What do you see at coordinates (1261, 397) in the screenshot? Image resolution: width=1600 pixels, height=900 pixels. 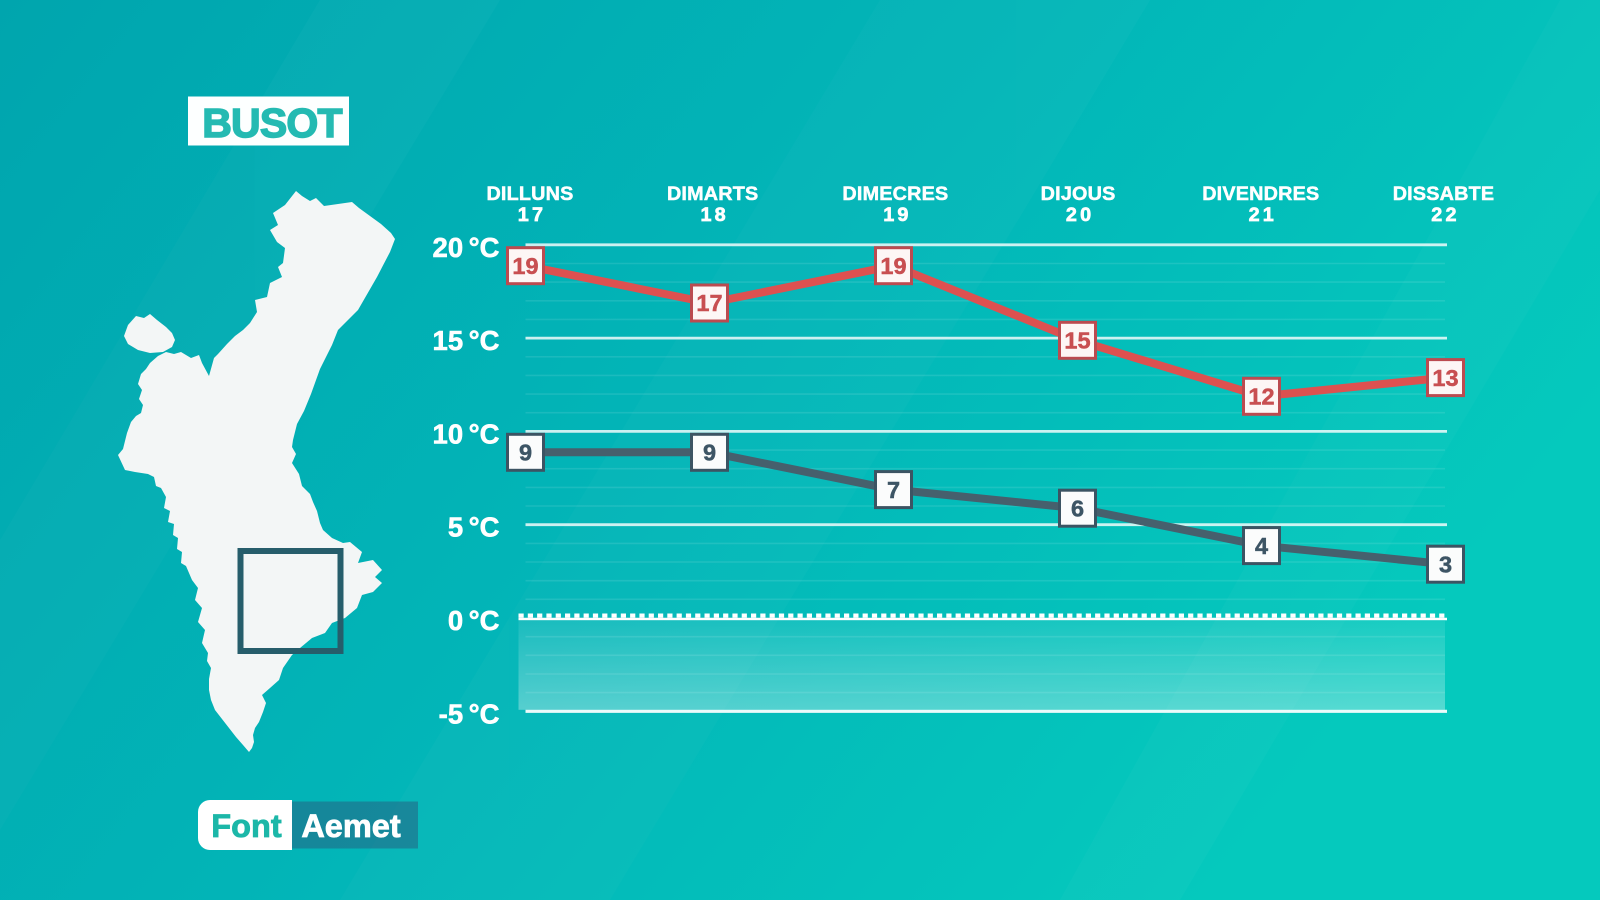 I see `svg-text: 12` at bounding box center [1261, 397].